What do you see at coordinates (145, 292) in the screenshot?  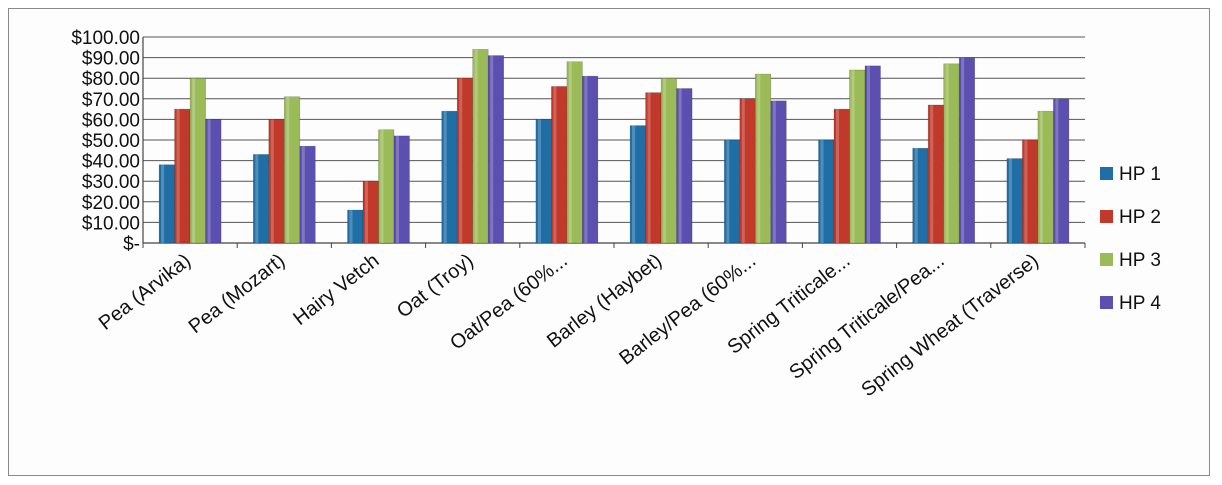 I see `x-tick-label: Pea (Arvika)` at bounding box center [145, 292].